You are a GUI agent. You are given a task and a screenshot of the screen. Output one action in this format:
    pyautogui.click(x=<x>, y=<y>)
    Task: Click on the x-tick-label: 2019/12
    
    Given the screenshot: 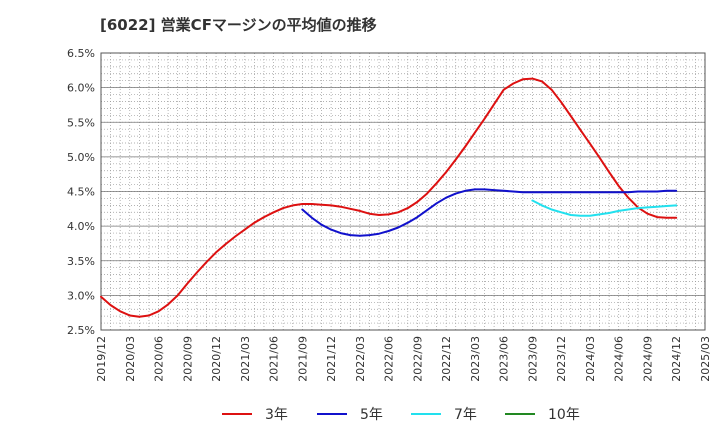 What is the action you would take?
    pyautogui.click(x=101, y=359)
    